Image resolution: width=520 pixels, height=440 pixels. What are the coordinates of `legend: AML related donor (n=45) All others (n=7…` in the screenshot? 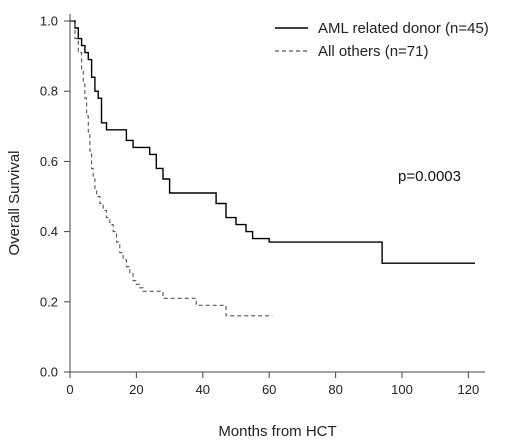 It's located at (382, 40).